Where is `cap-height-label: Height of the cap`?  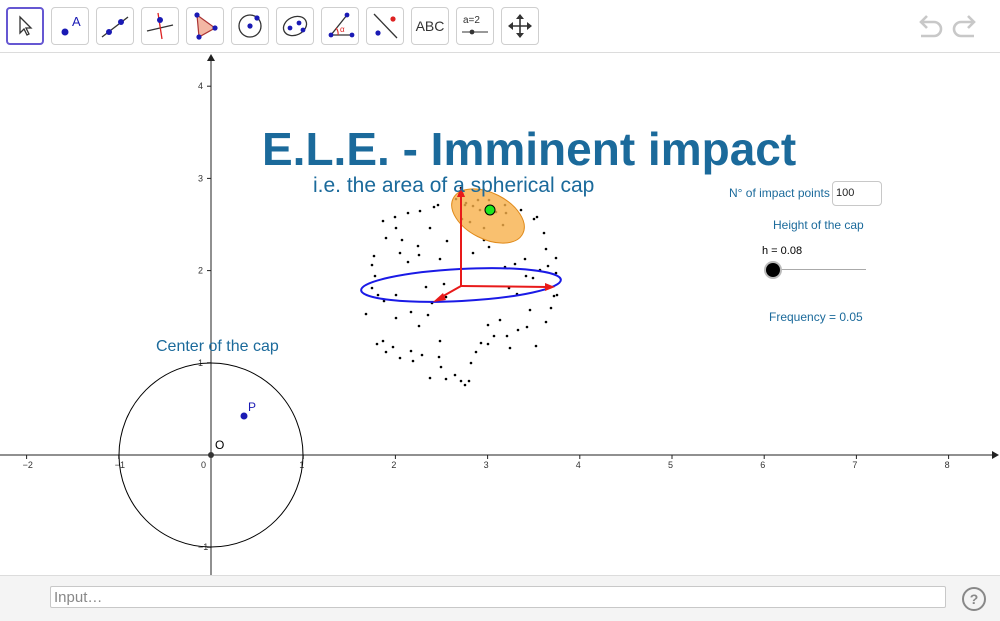 cap-height-label: Height of the cap is located at coordinates (818, 225).